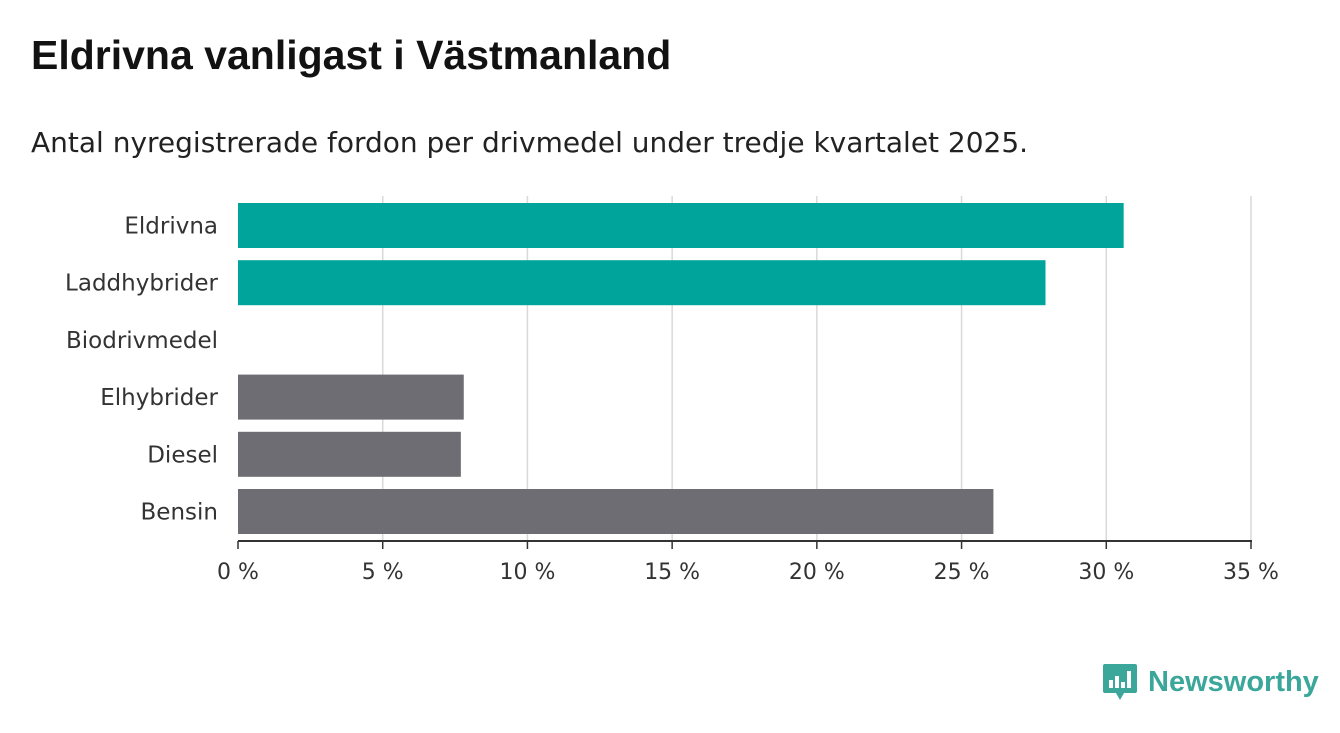  I want to click on bar-eldrivna, so click(681, 225).